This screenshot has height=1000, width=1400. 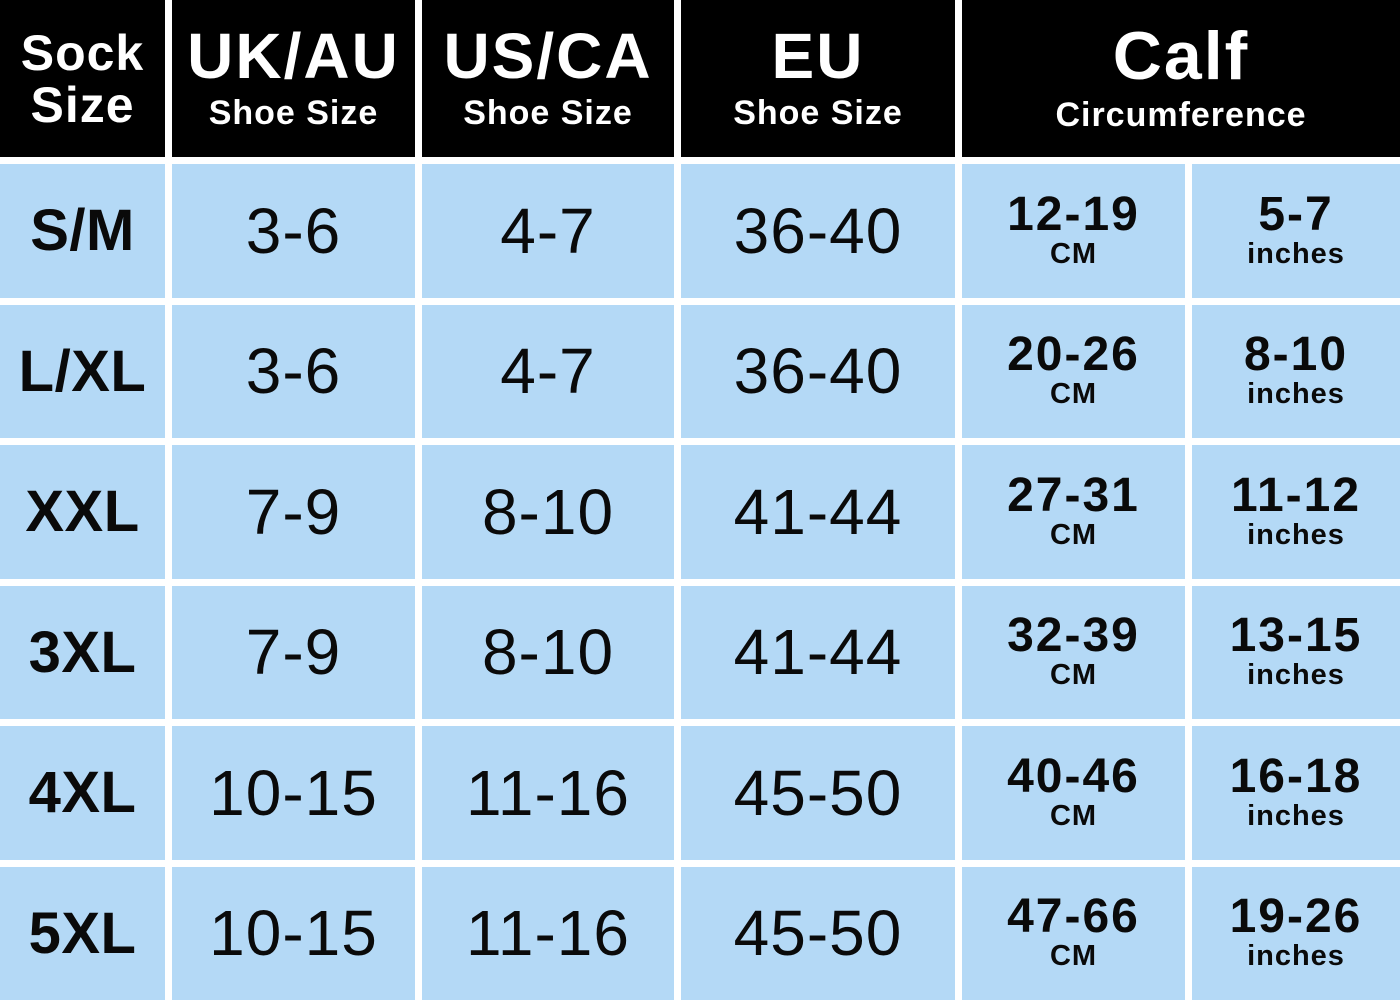 I want to click on calf-cm-value: 47-66, so click(x=1073, y=917).